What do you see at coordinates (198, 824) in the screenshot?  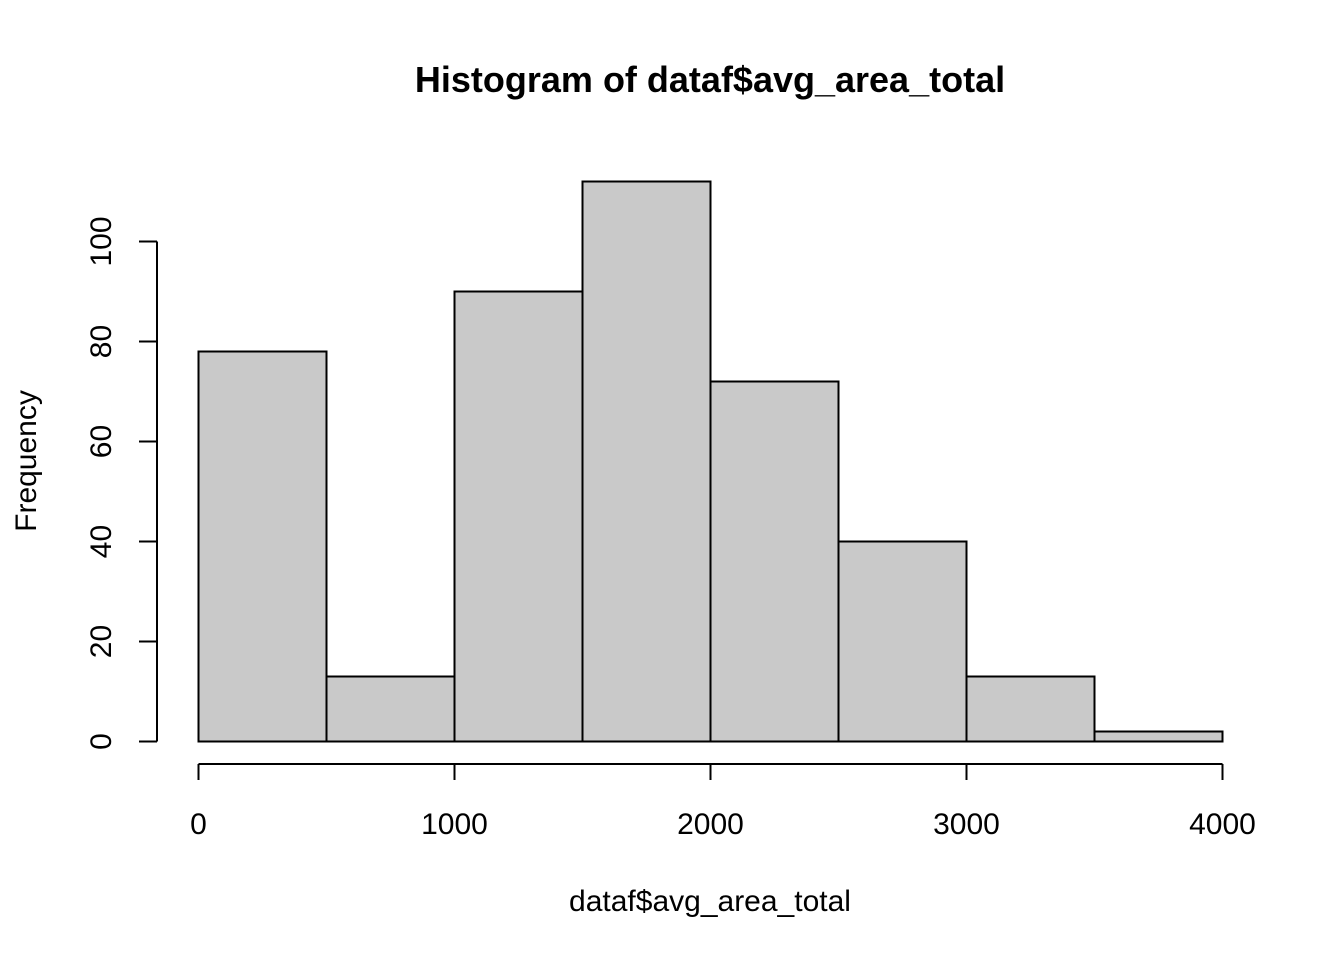 I see `x-tick-label-0: 0` at bounding box center [198, 824].